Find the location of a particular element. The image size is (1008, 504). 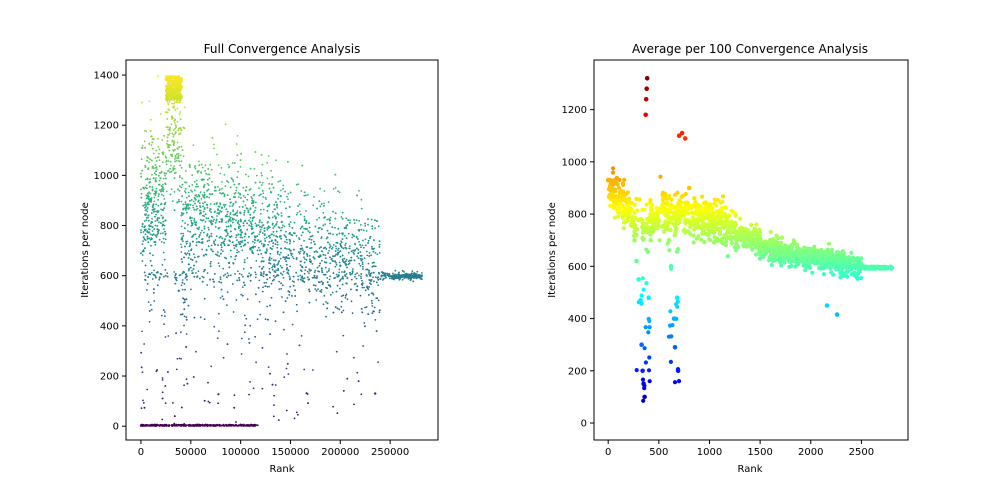

y-tick-label: 600 is located at coordinates (109, 276).